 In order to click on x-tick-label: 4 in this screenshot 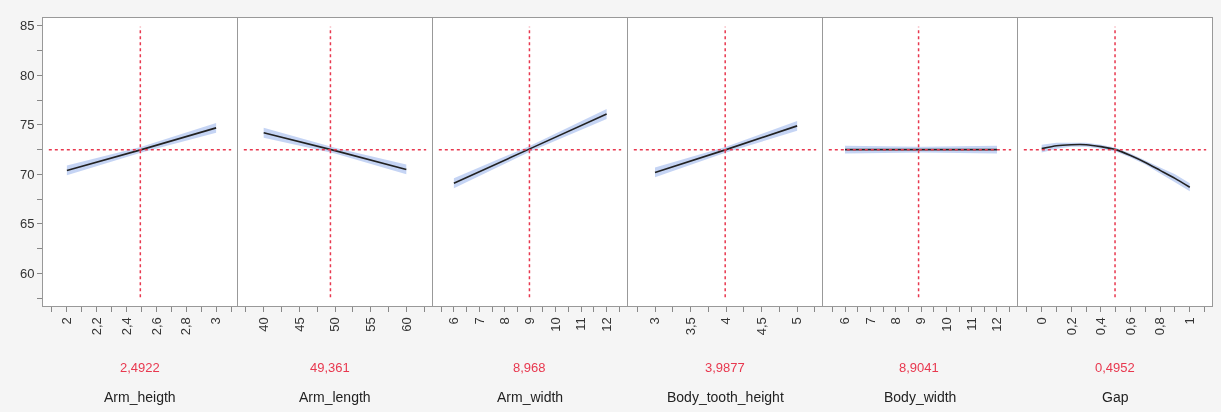, I will do `click(726, 321)`.